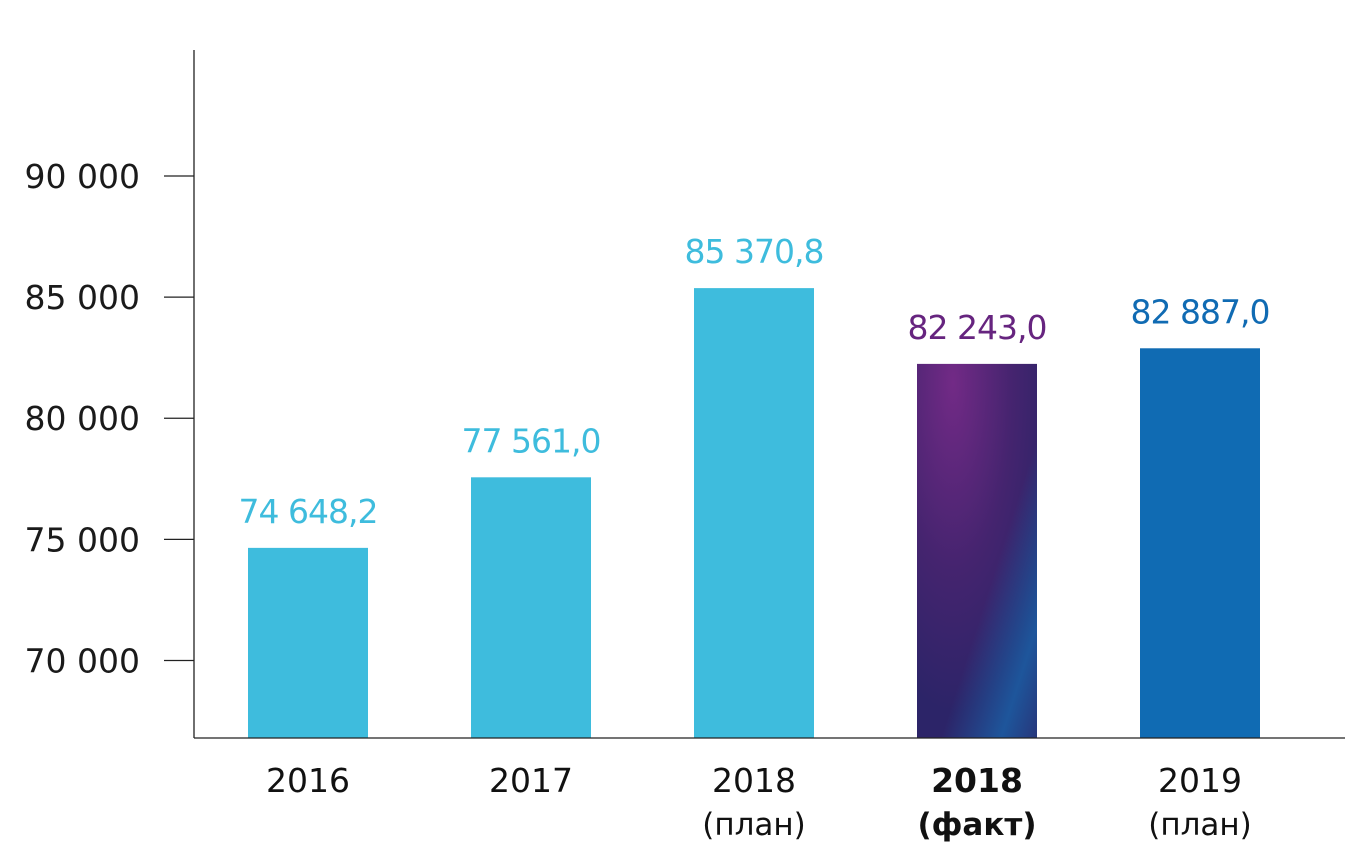  Describe the element at coordinates (531, 440) in the screenshot. I see `value-label: 77 561,0` at that location.